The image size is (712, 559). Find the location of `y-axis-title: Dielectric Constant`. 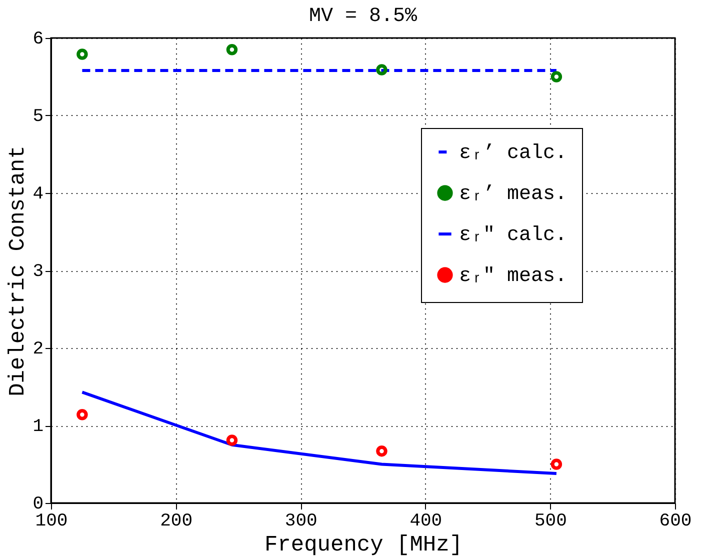

y-axis-title: Dielectric Constant is located at coordinates (18, 271).